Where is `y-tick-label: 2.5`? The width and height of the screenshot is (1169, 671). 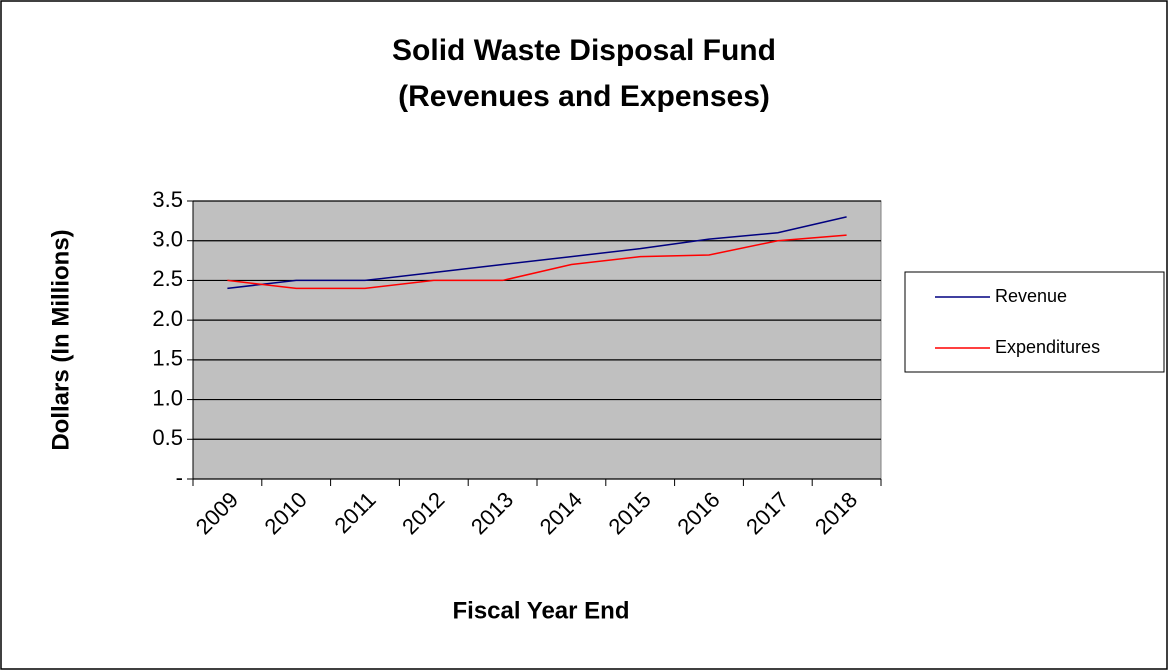 y-tick-label: 2.5 is located at coordinates (167, 278).